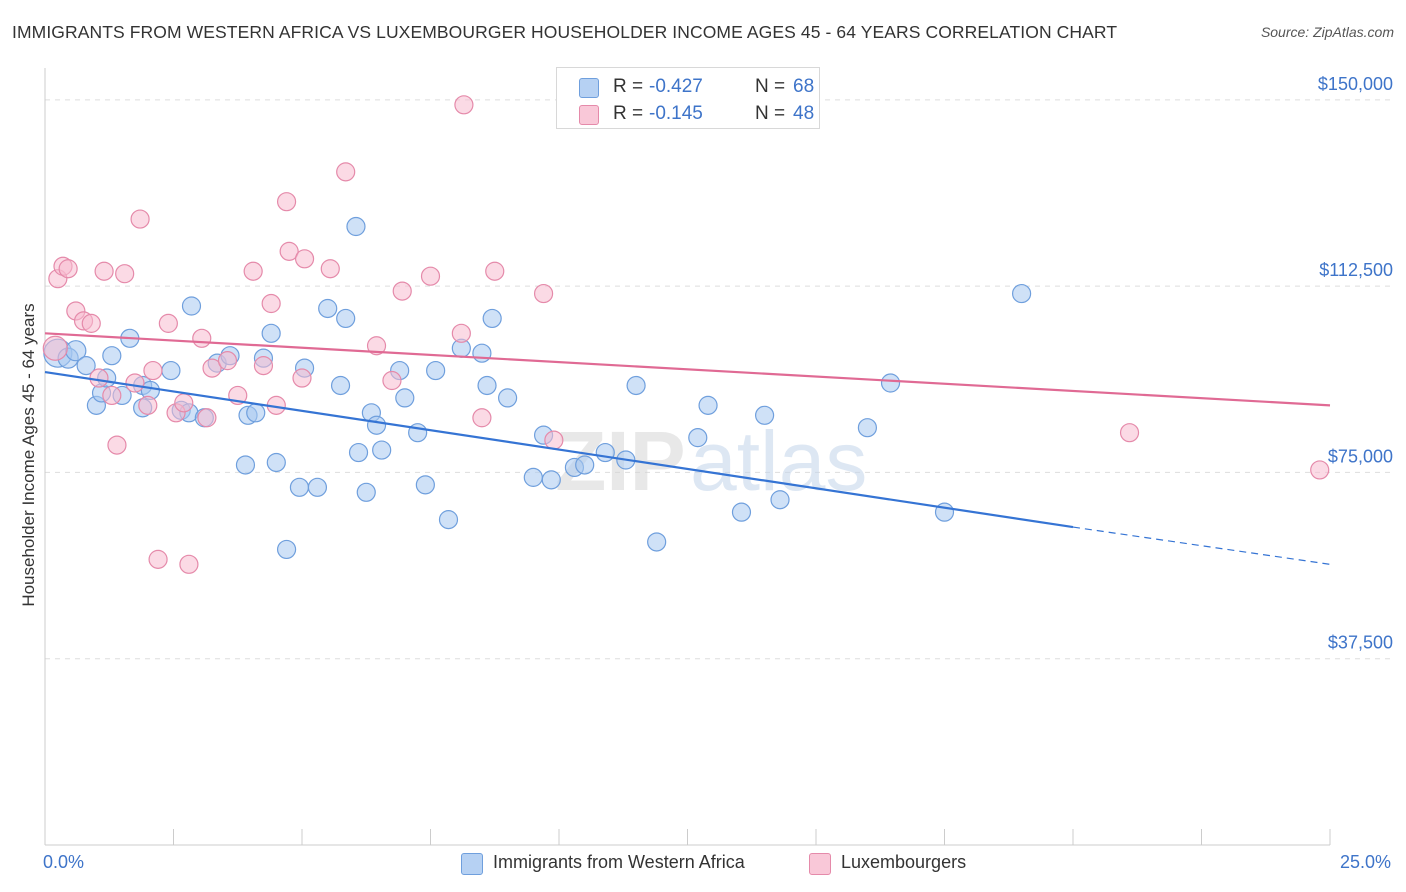  What do you see at coordinates (64, 862) in the screenshot?
I see `x-axis-min-label: 0.0%` at bounding box center [64, 862].